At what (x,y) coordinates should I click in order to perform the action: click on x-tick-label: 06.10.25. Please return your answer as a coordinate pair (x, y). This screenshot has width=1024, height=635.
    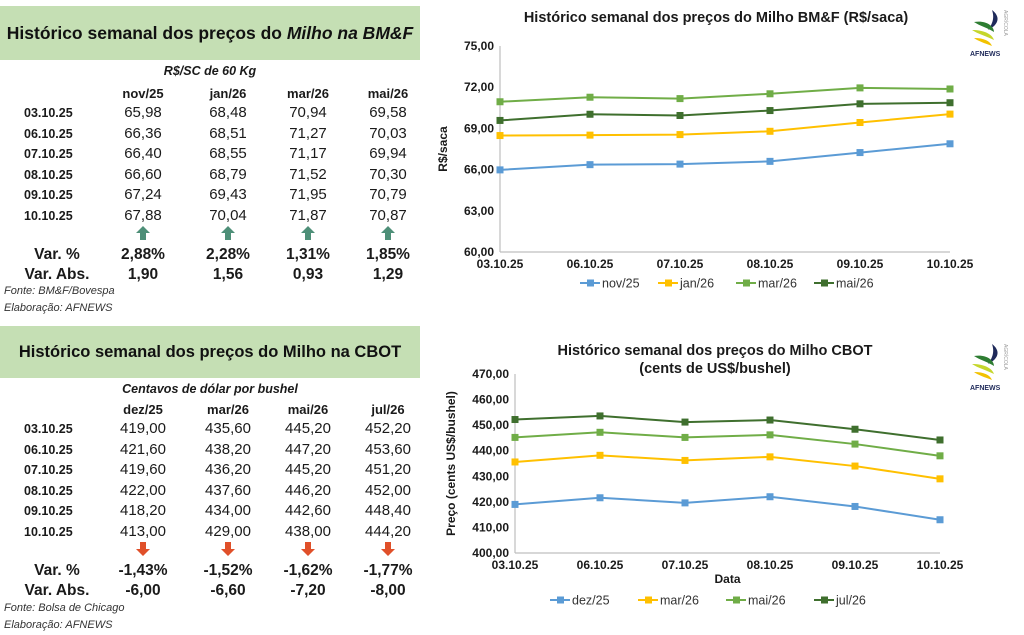
    Looking at the image, I should click on (590, 264).